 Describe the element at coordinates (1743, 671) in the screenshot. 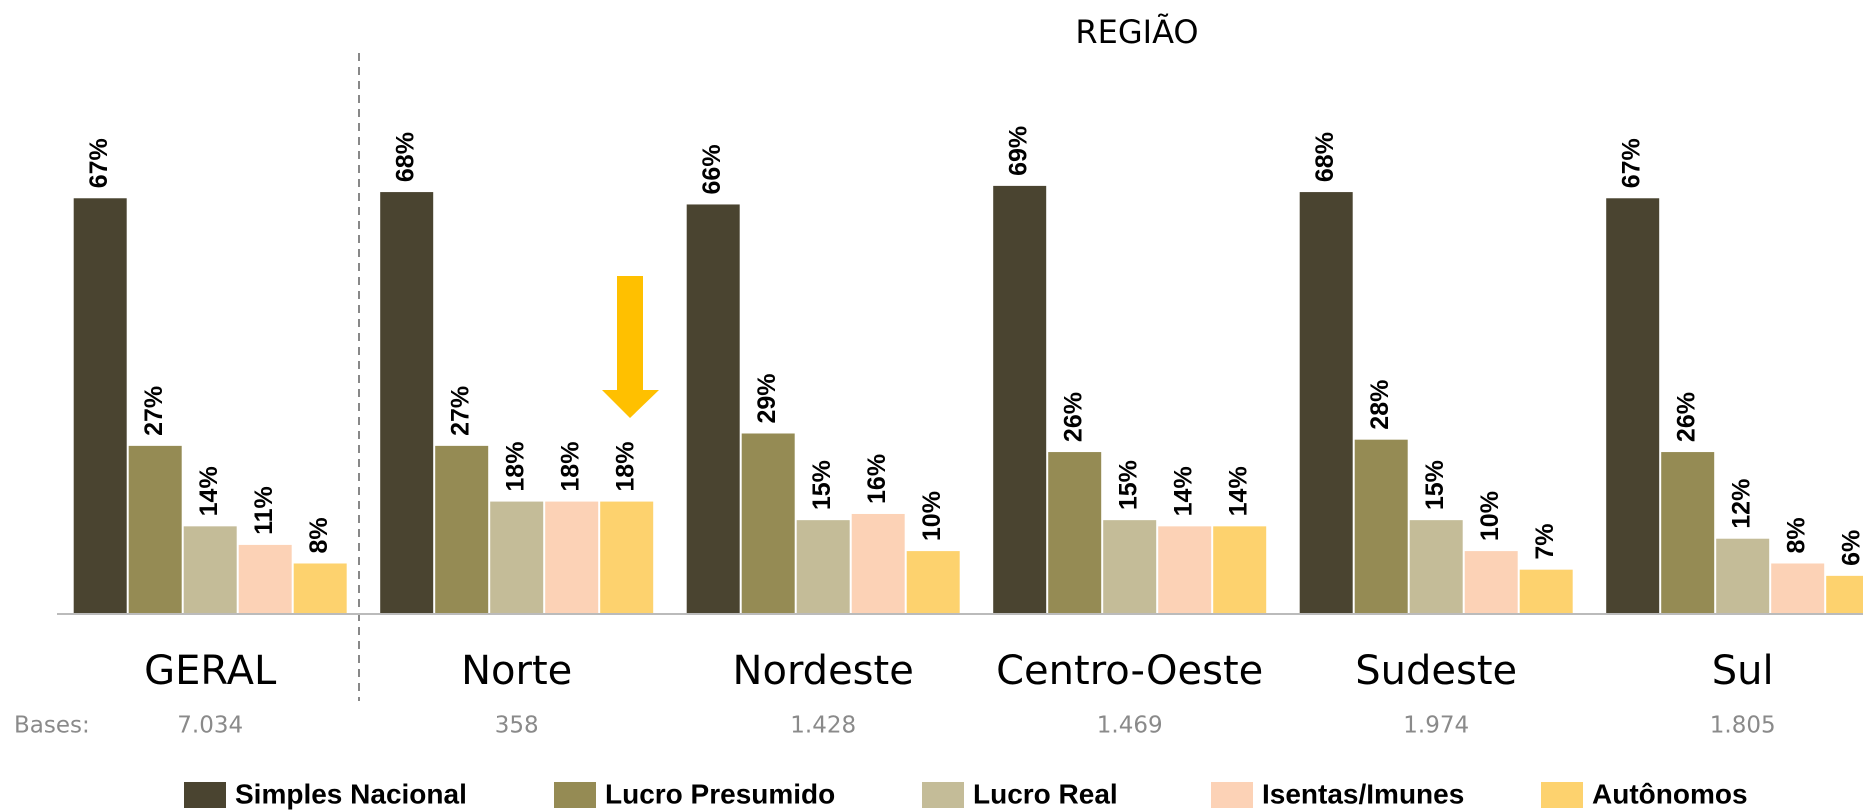

I see `x-tick-label: Sul` at that location.